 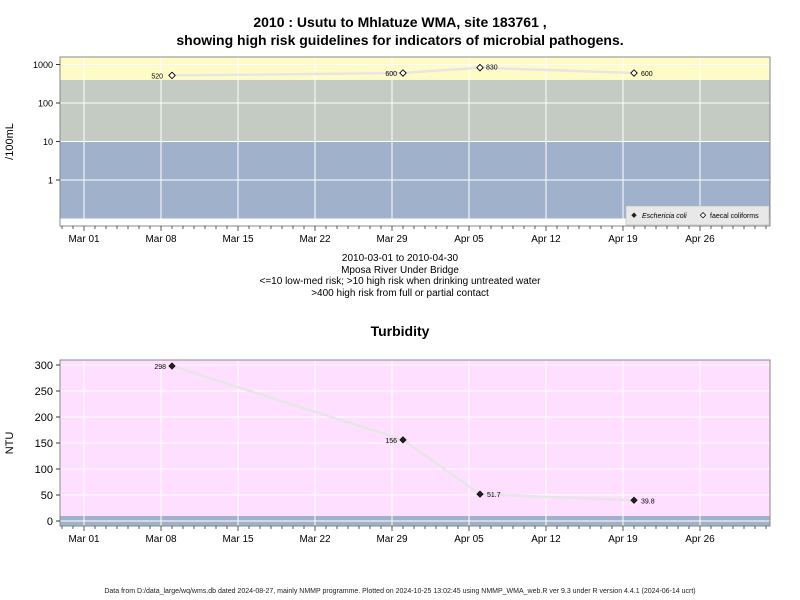 What do you see at coordinates (45, 104) in the screenshot?
I see `micro-ytick-label-2: 100` at bounding box center [45, 104].